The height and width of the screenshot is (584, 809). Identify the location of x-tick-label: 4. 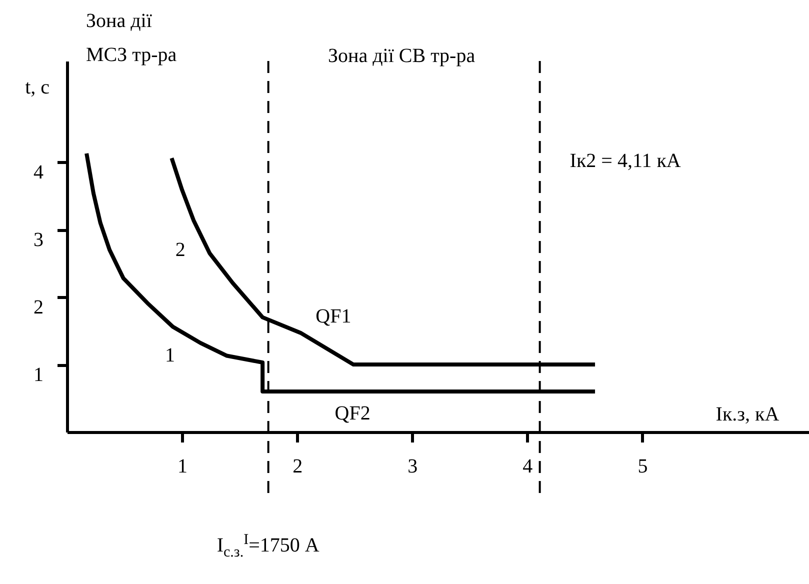
(527, 467).